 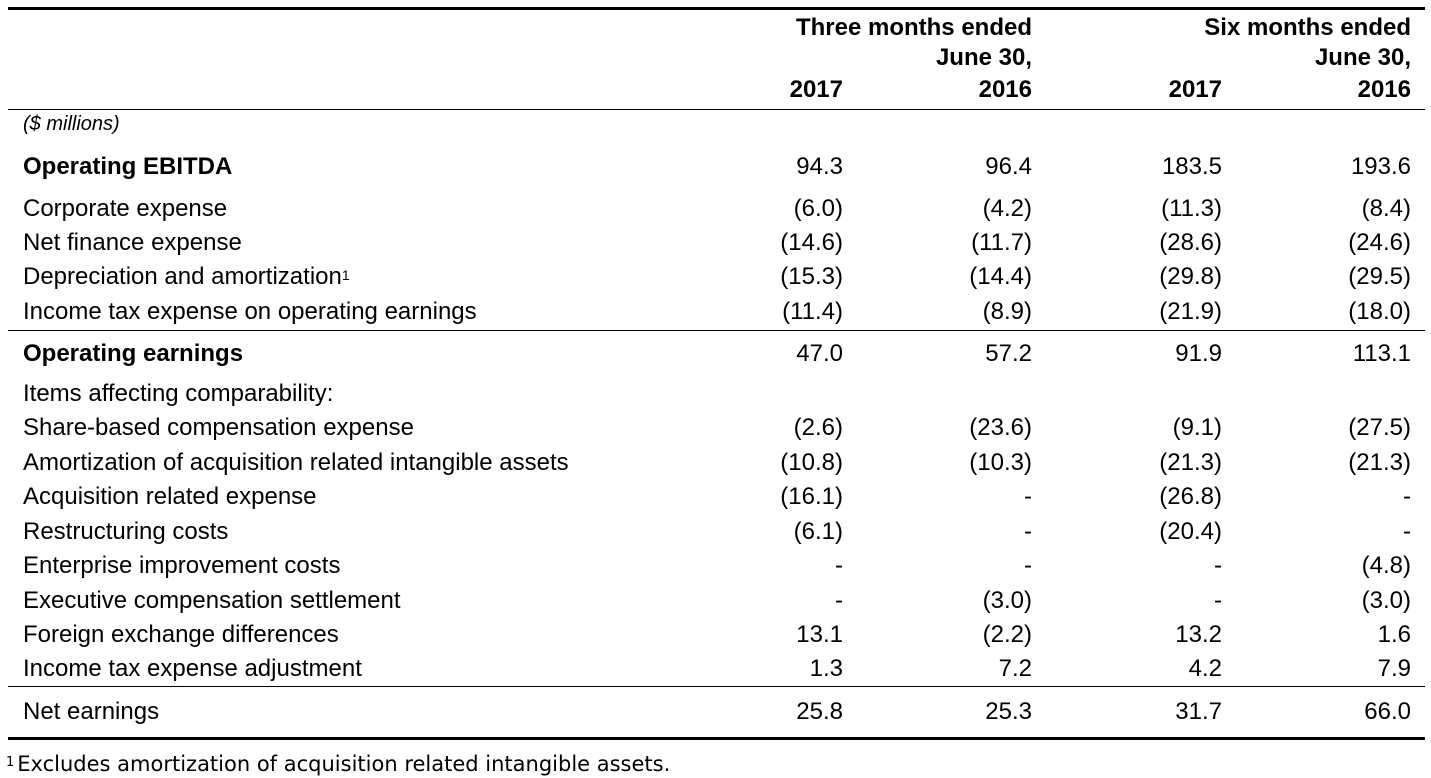 I want to click on bottom-rule, so click(x=716, y=738).